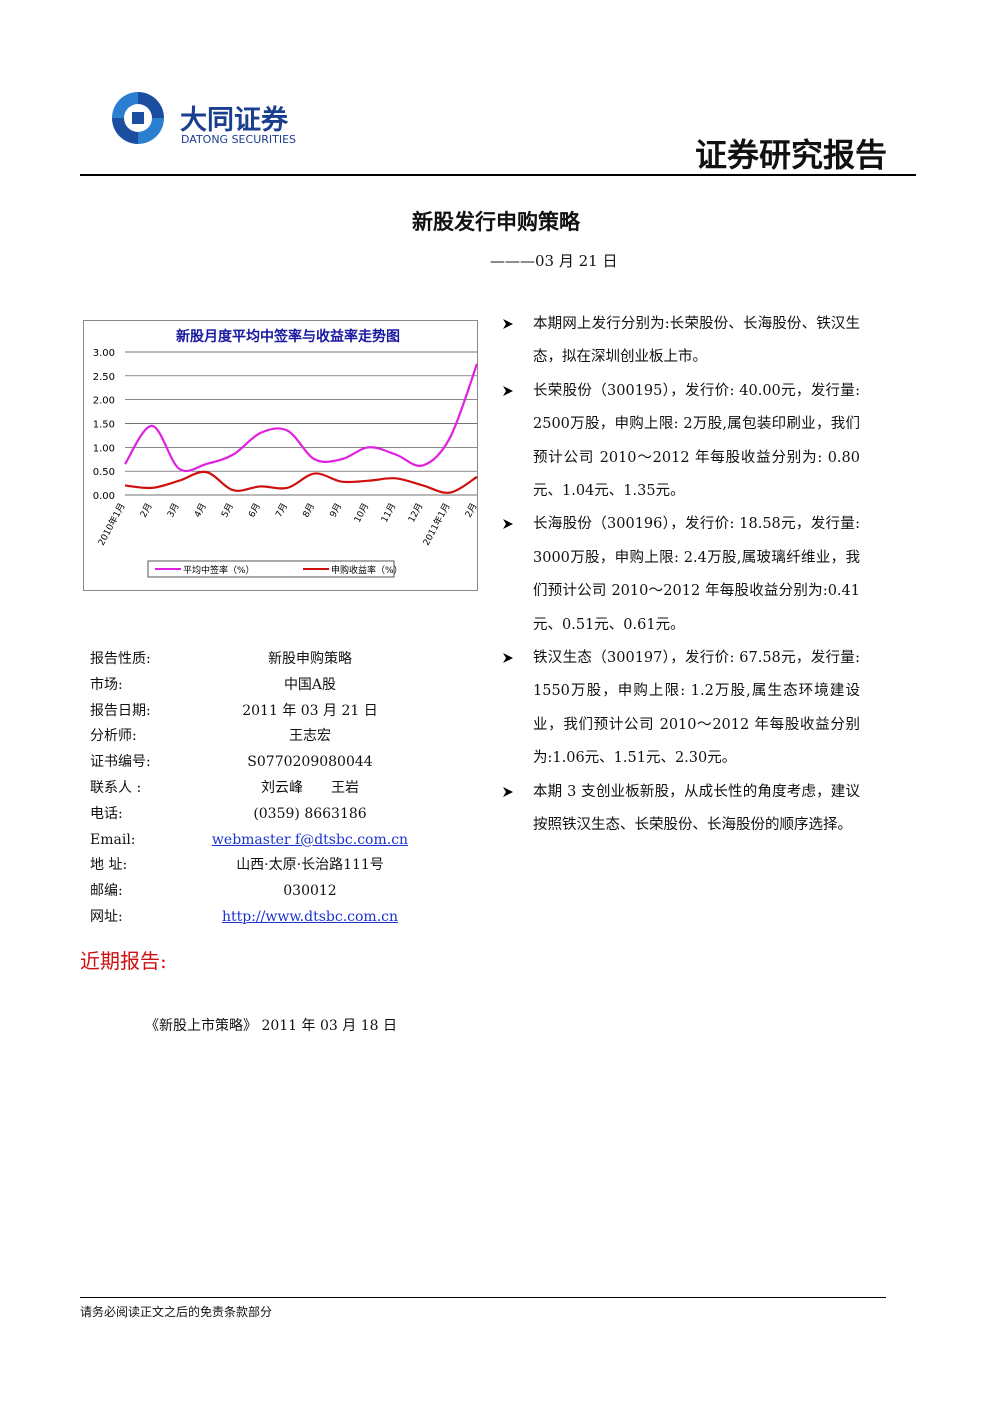  I want to click on footer-rule, so click(483, 1297).